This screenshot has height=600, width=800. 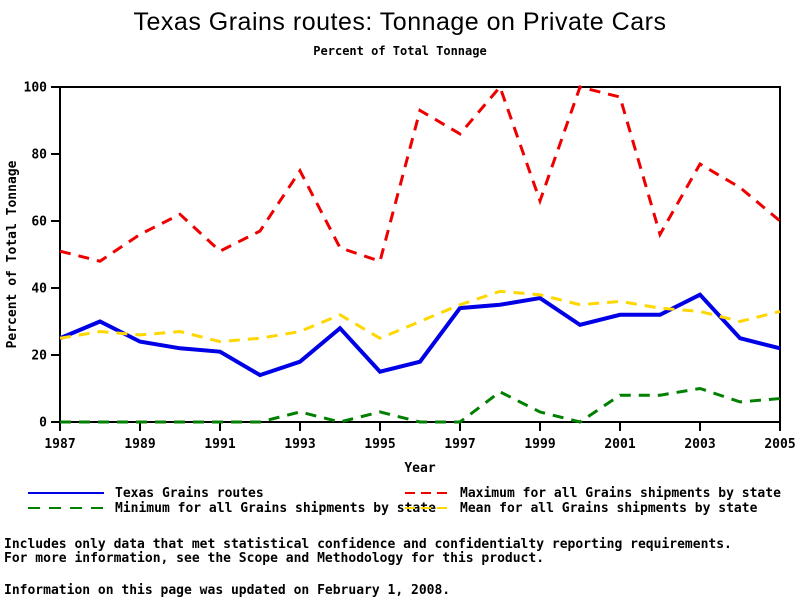 I want to click on series-line-texas-grains-routes, so click(x=420, y=335).